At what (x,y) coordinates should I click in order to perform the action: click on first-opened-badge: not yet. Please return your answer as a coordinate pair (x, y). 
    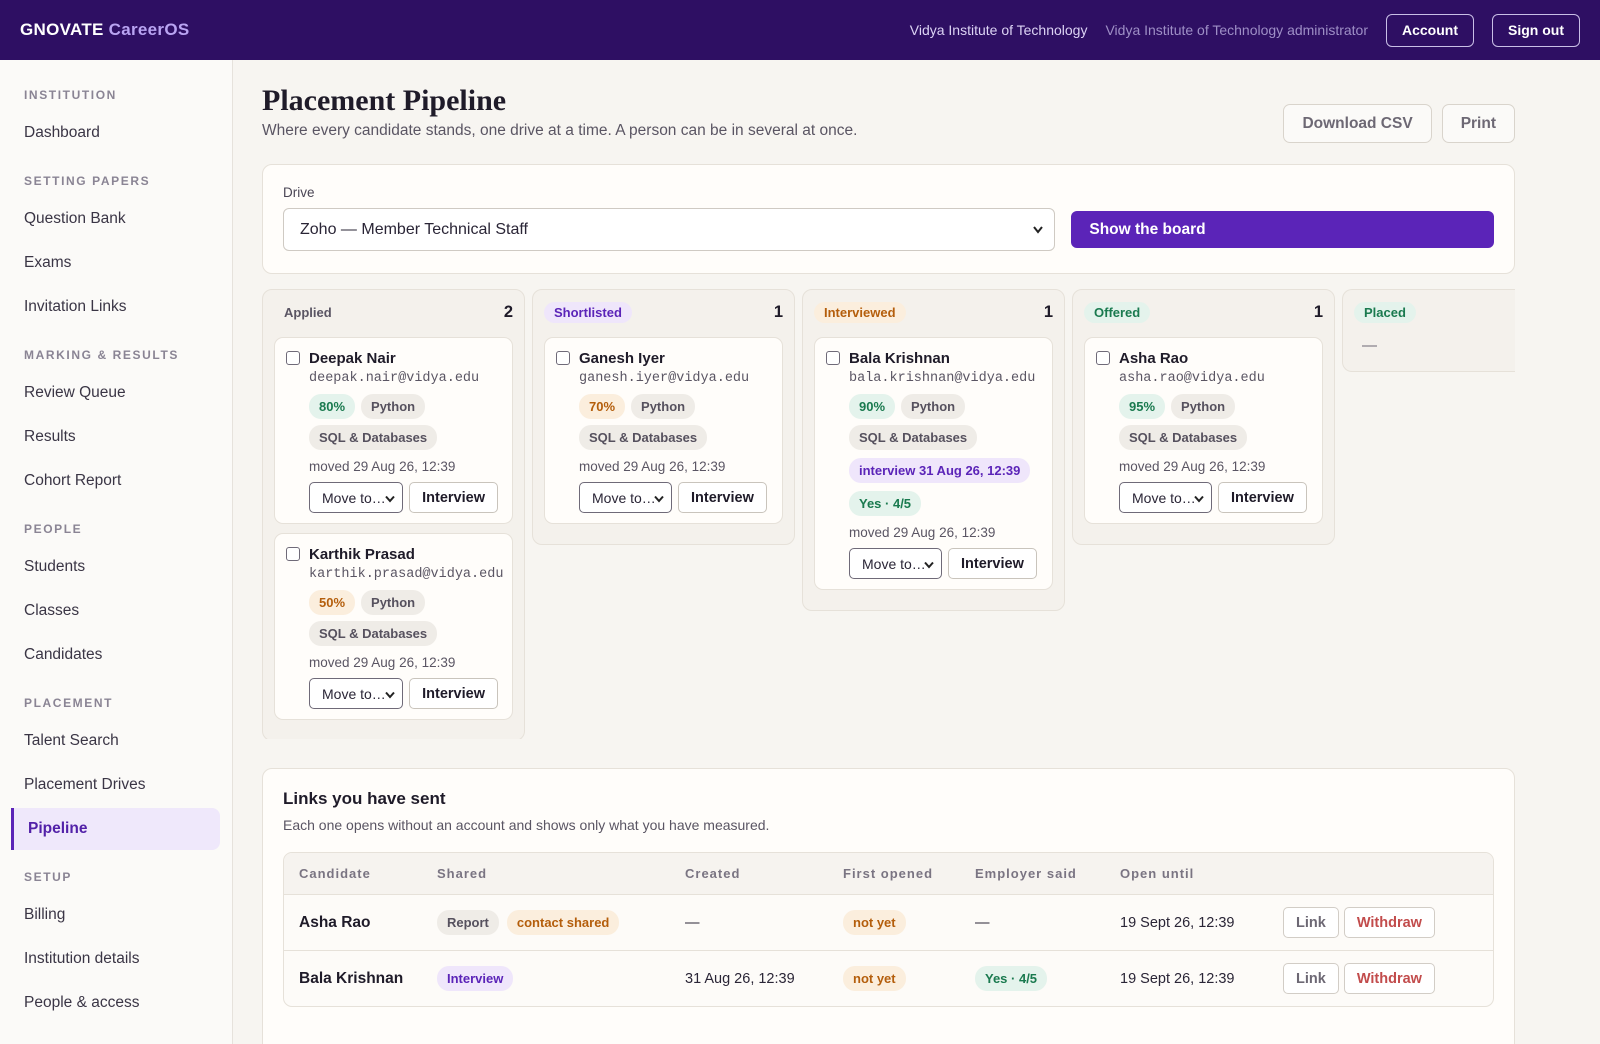
    Looking at the image, I should click on (874, 922).